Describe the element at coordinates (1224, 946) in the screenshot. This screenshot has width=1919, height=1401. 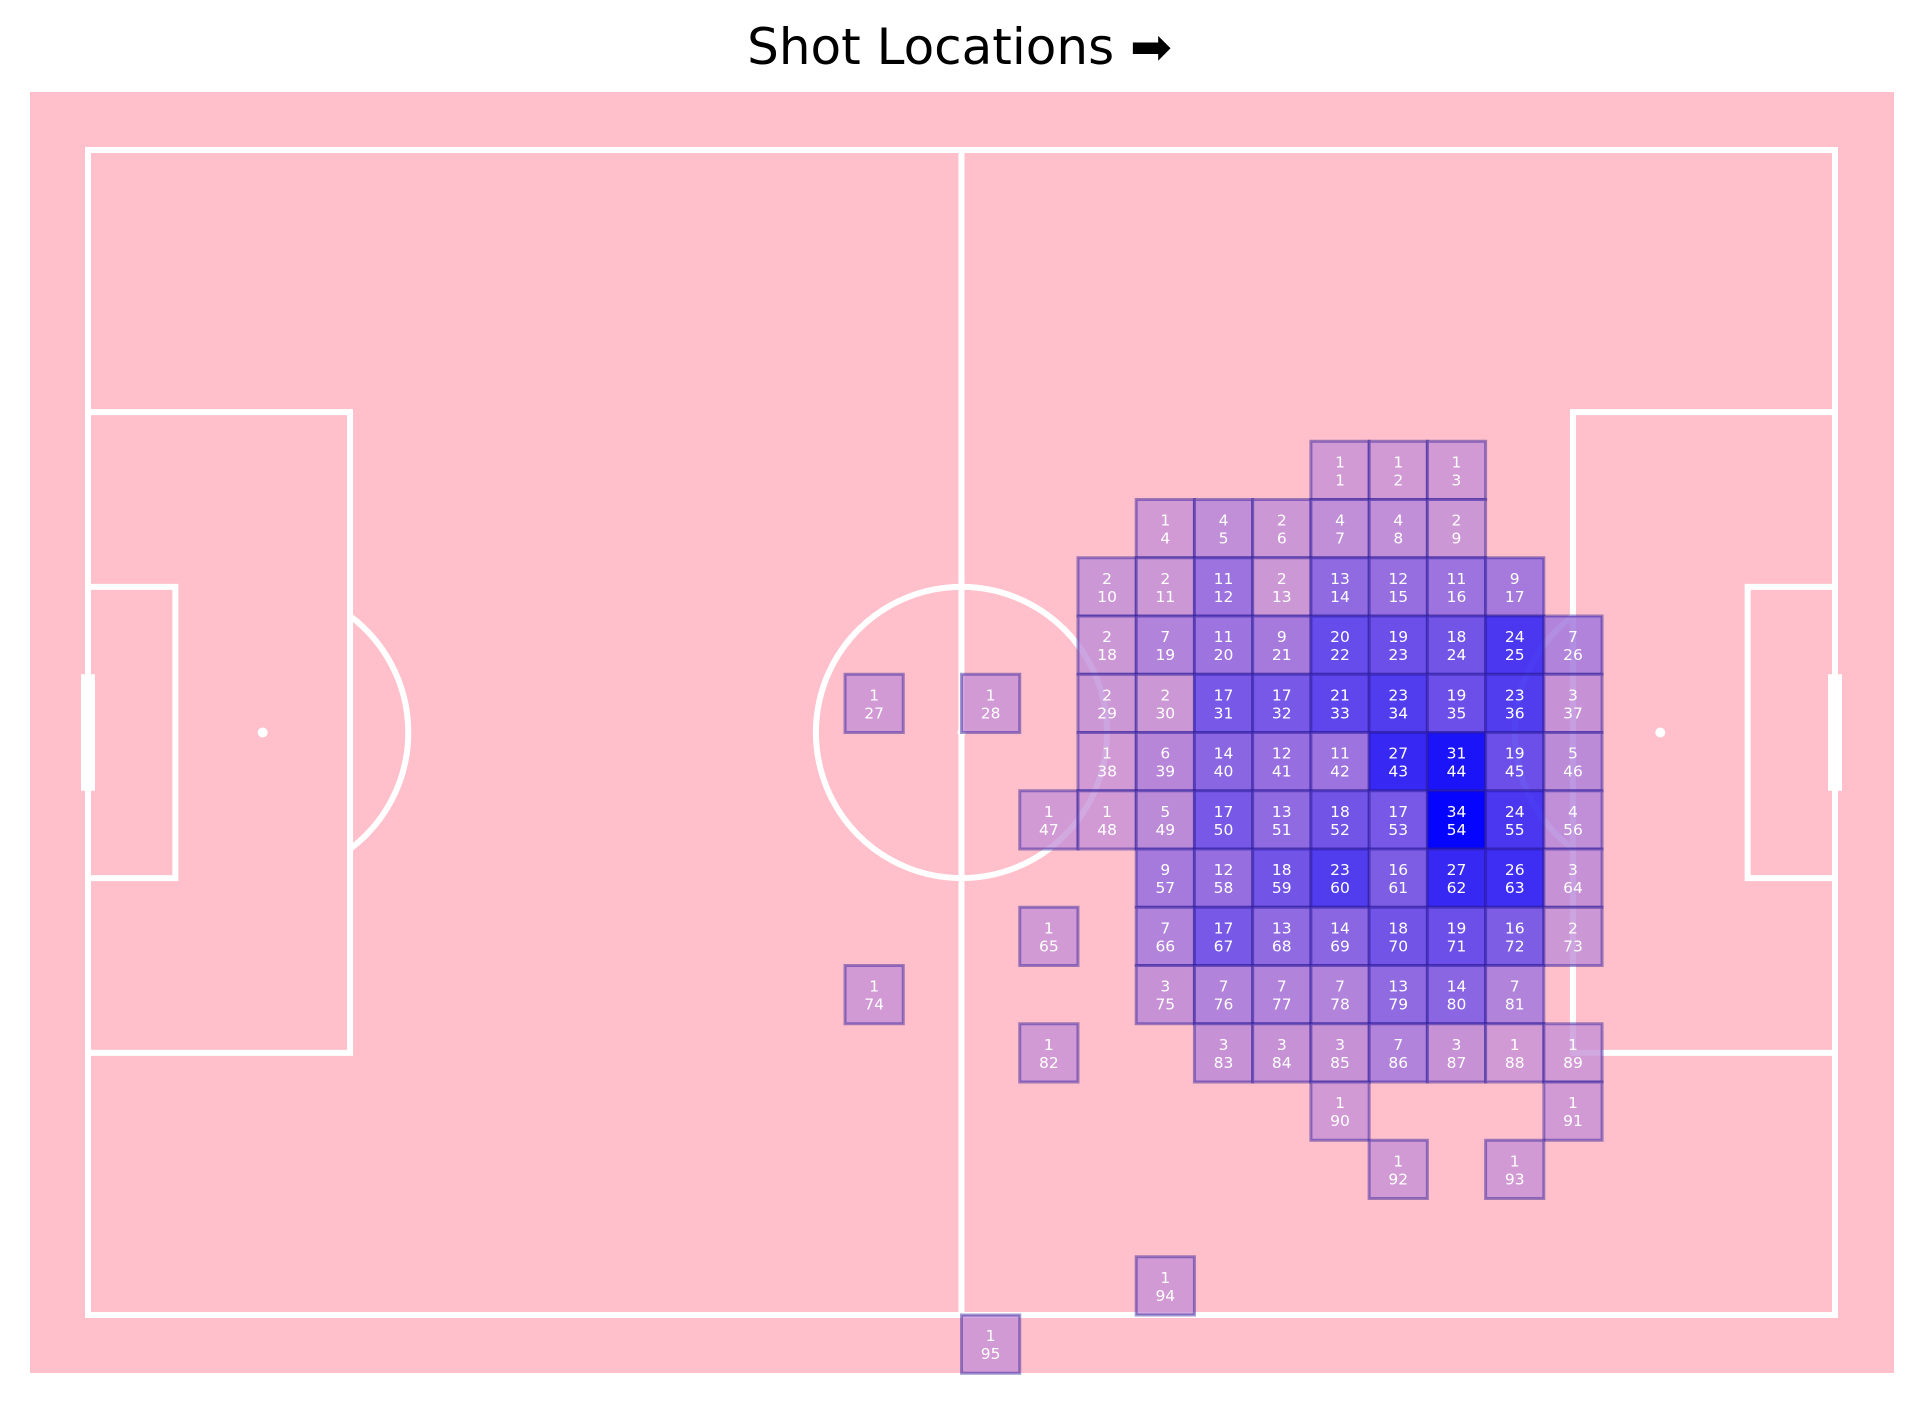
I see `cell-index-label: 67` at that location.